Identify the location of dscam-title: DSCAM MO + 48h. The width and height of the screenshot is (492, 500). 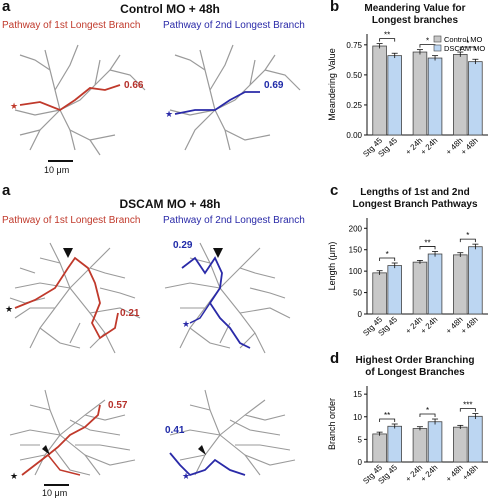
(170, 204).